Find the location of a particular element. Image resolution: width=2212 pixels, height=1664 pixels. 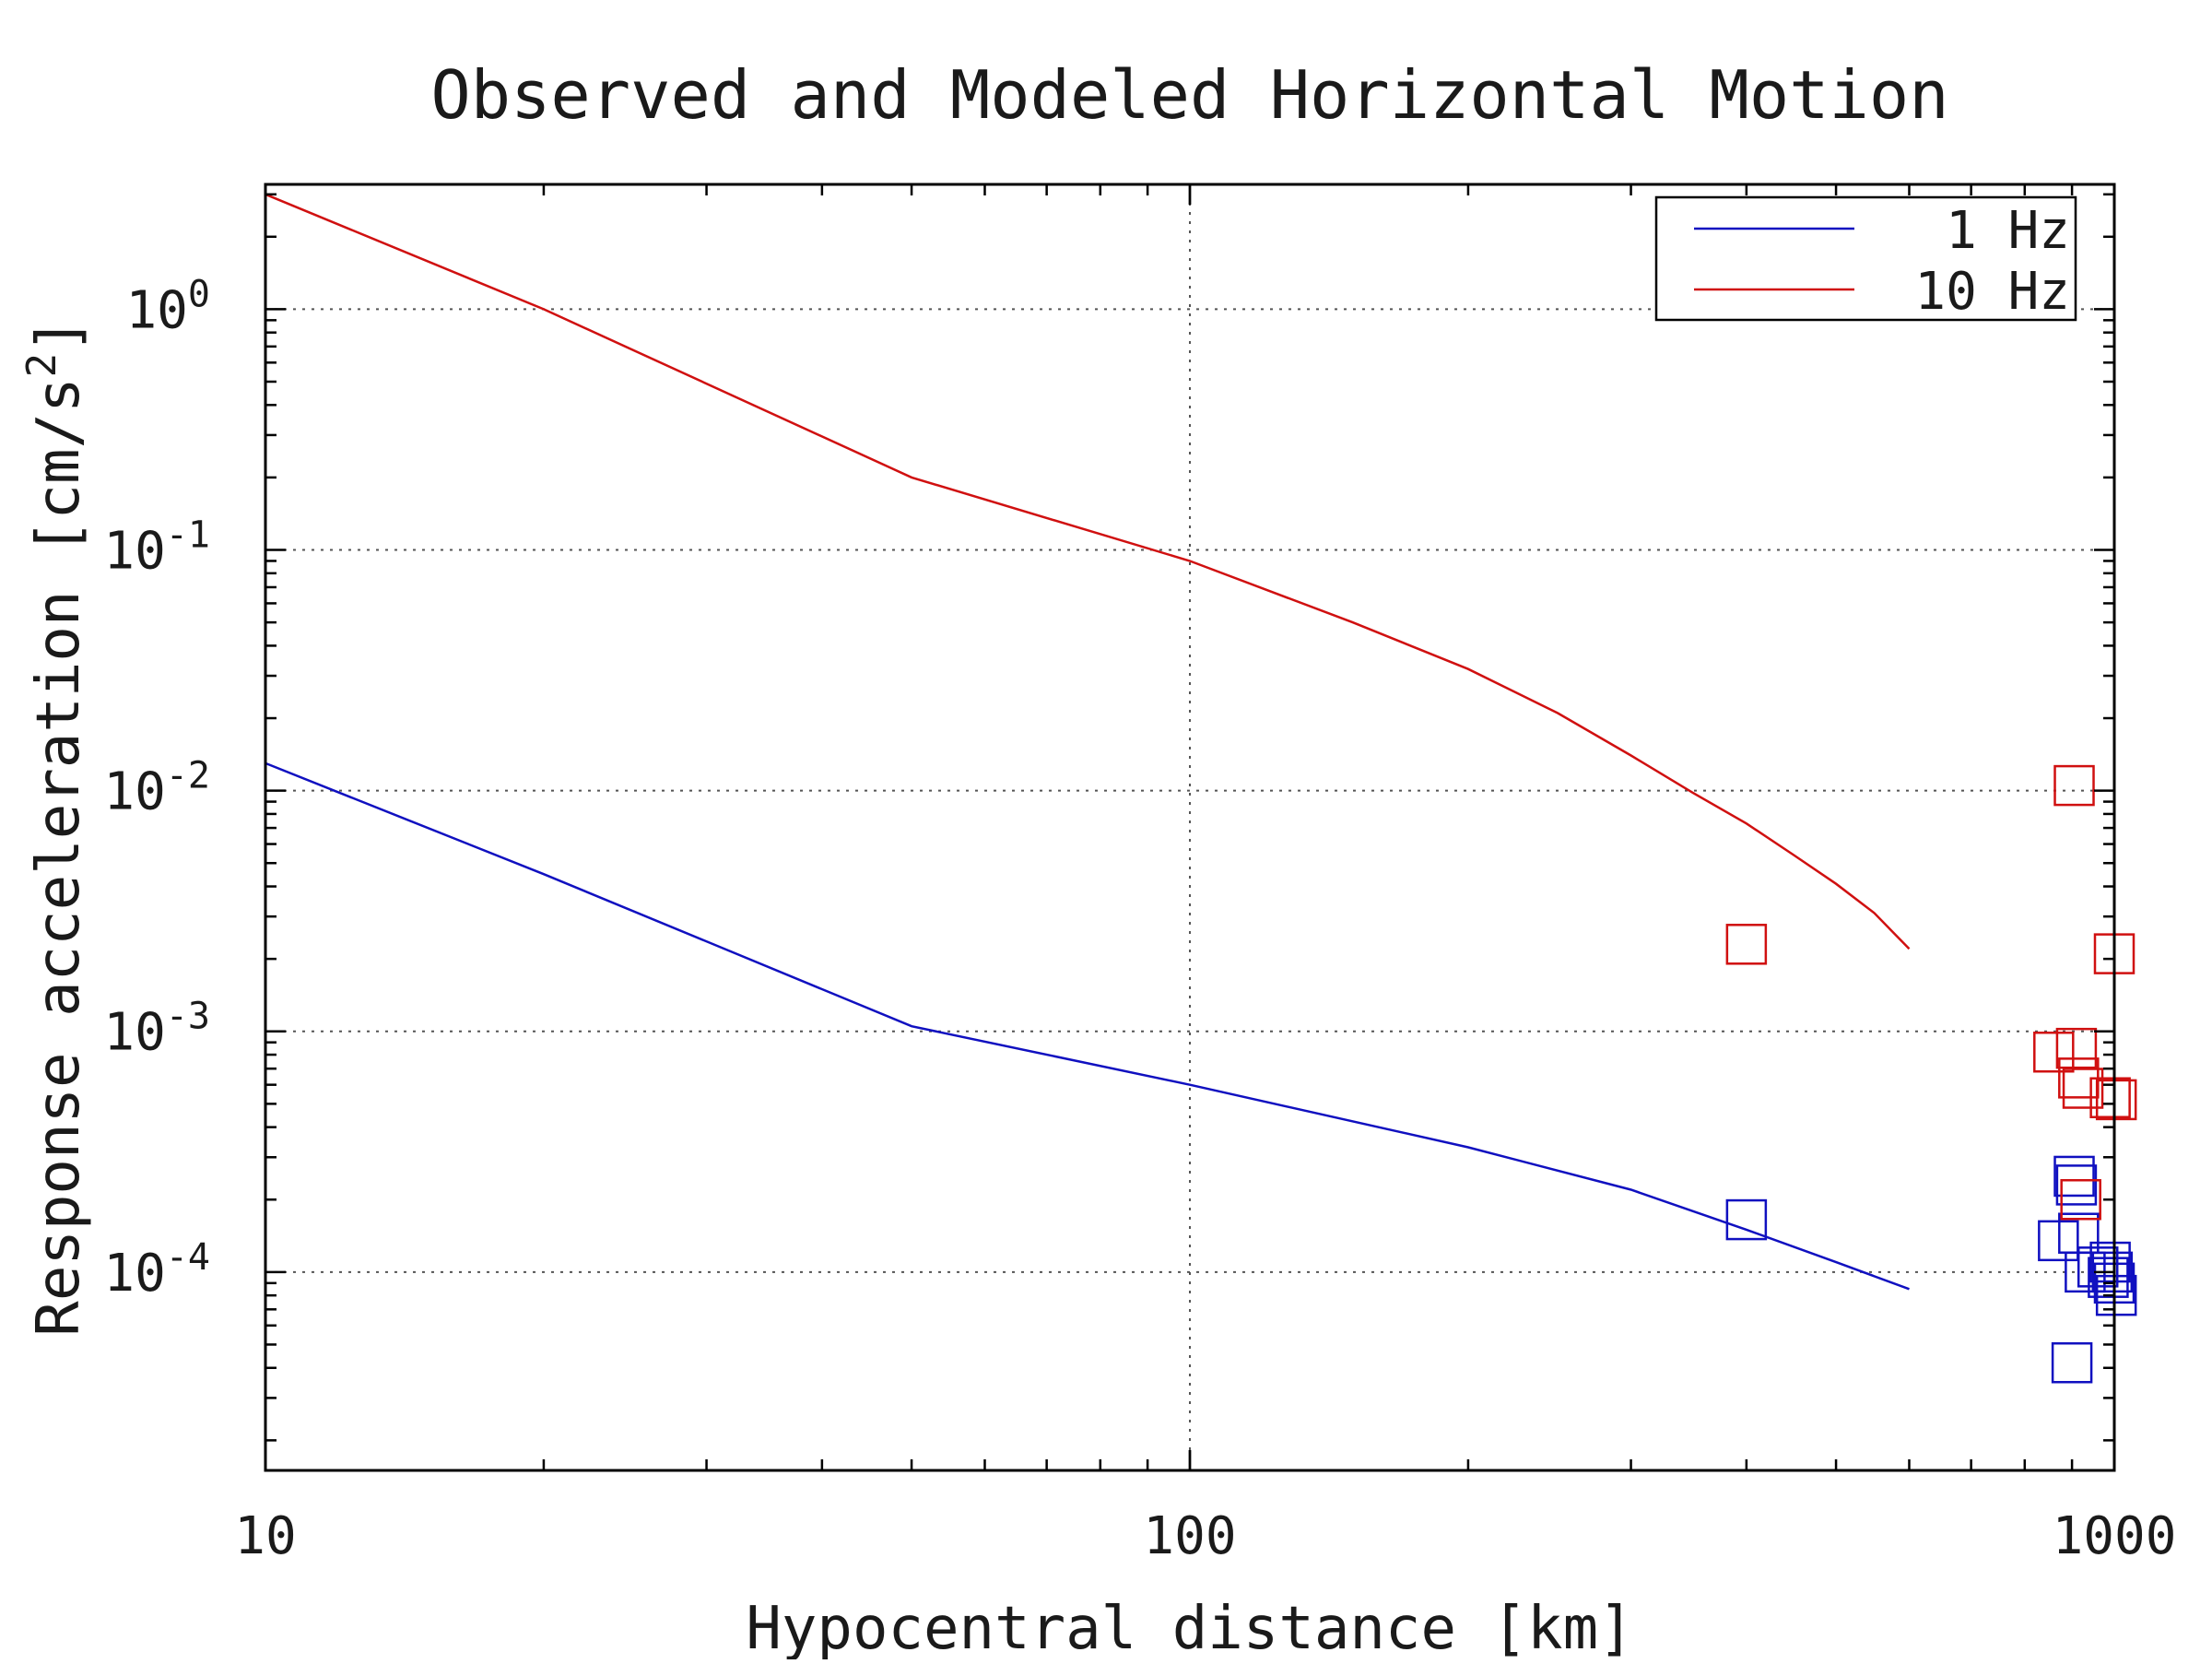

legend-label-1hz: 1 Hz is located at coordinates (2008, 231).